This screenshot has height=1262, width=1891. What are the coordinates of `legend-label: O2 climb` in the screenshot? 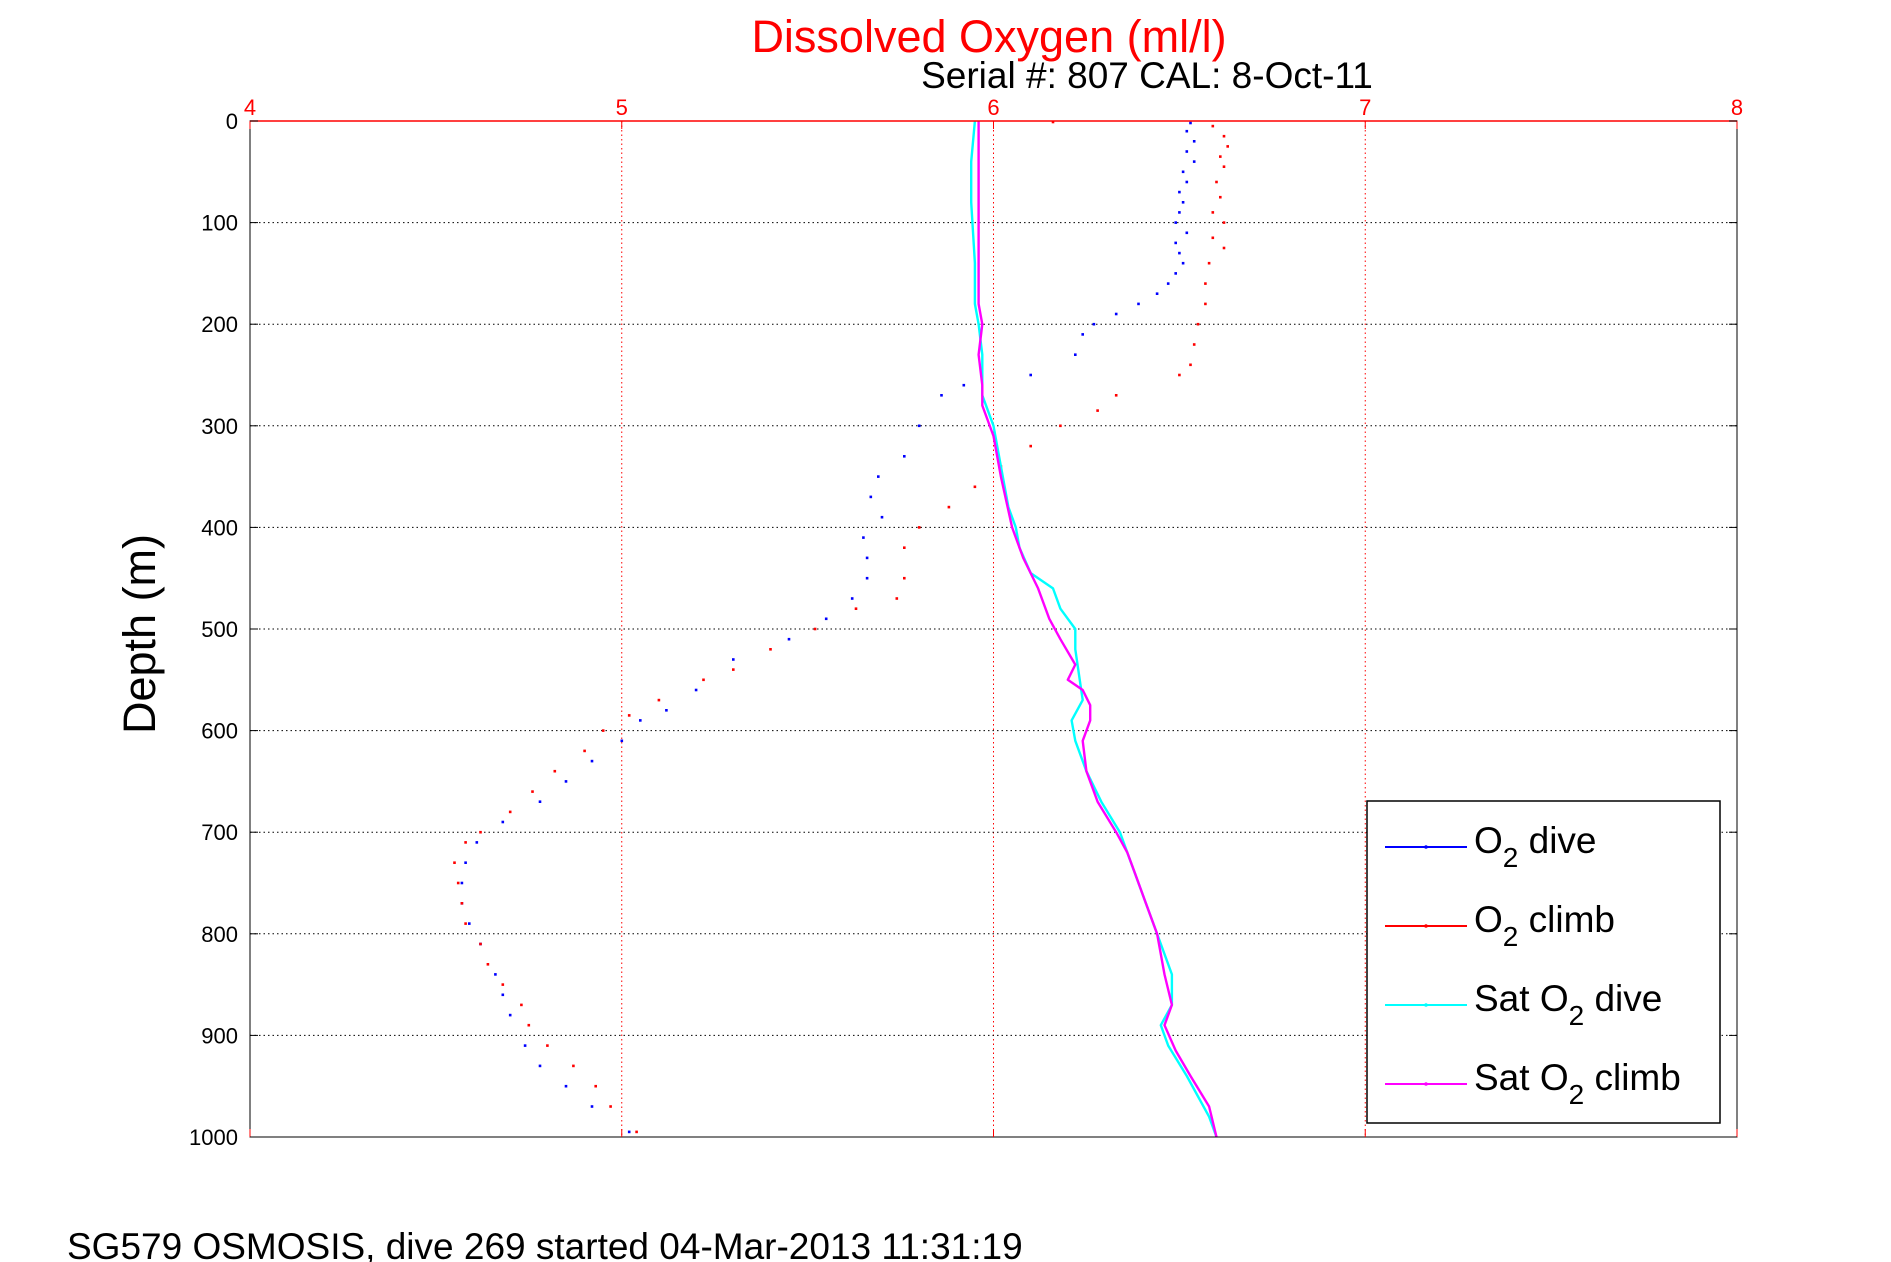 It's located at (1544, 925).